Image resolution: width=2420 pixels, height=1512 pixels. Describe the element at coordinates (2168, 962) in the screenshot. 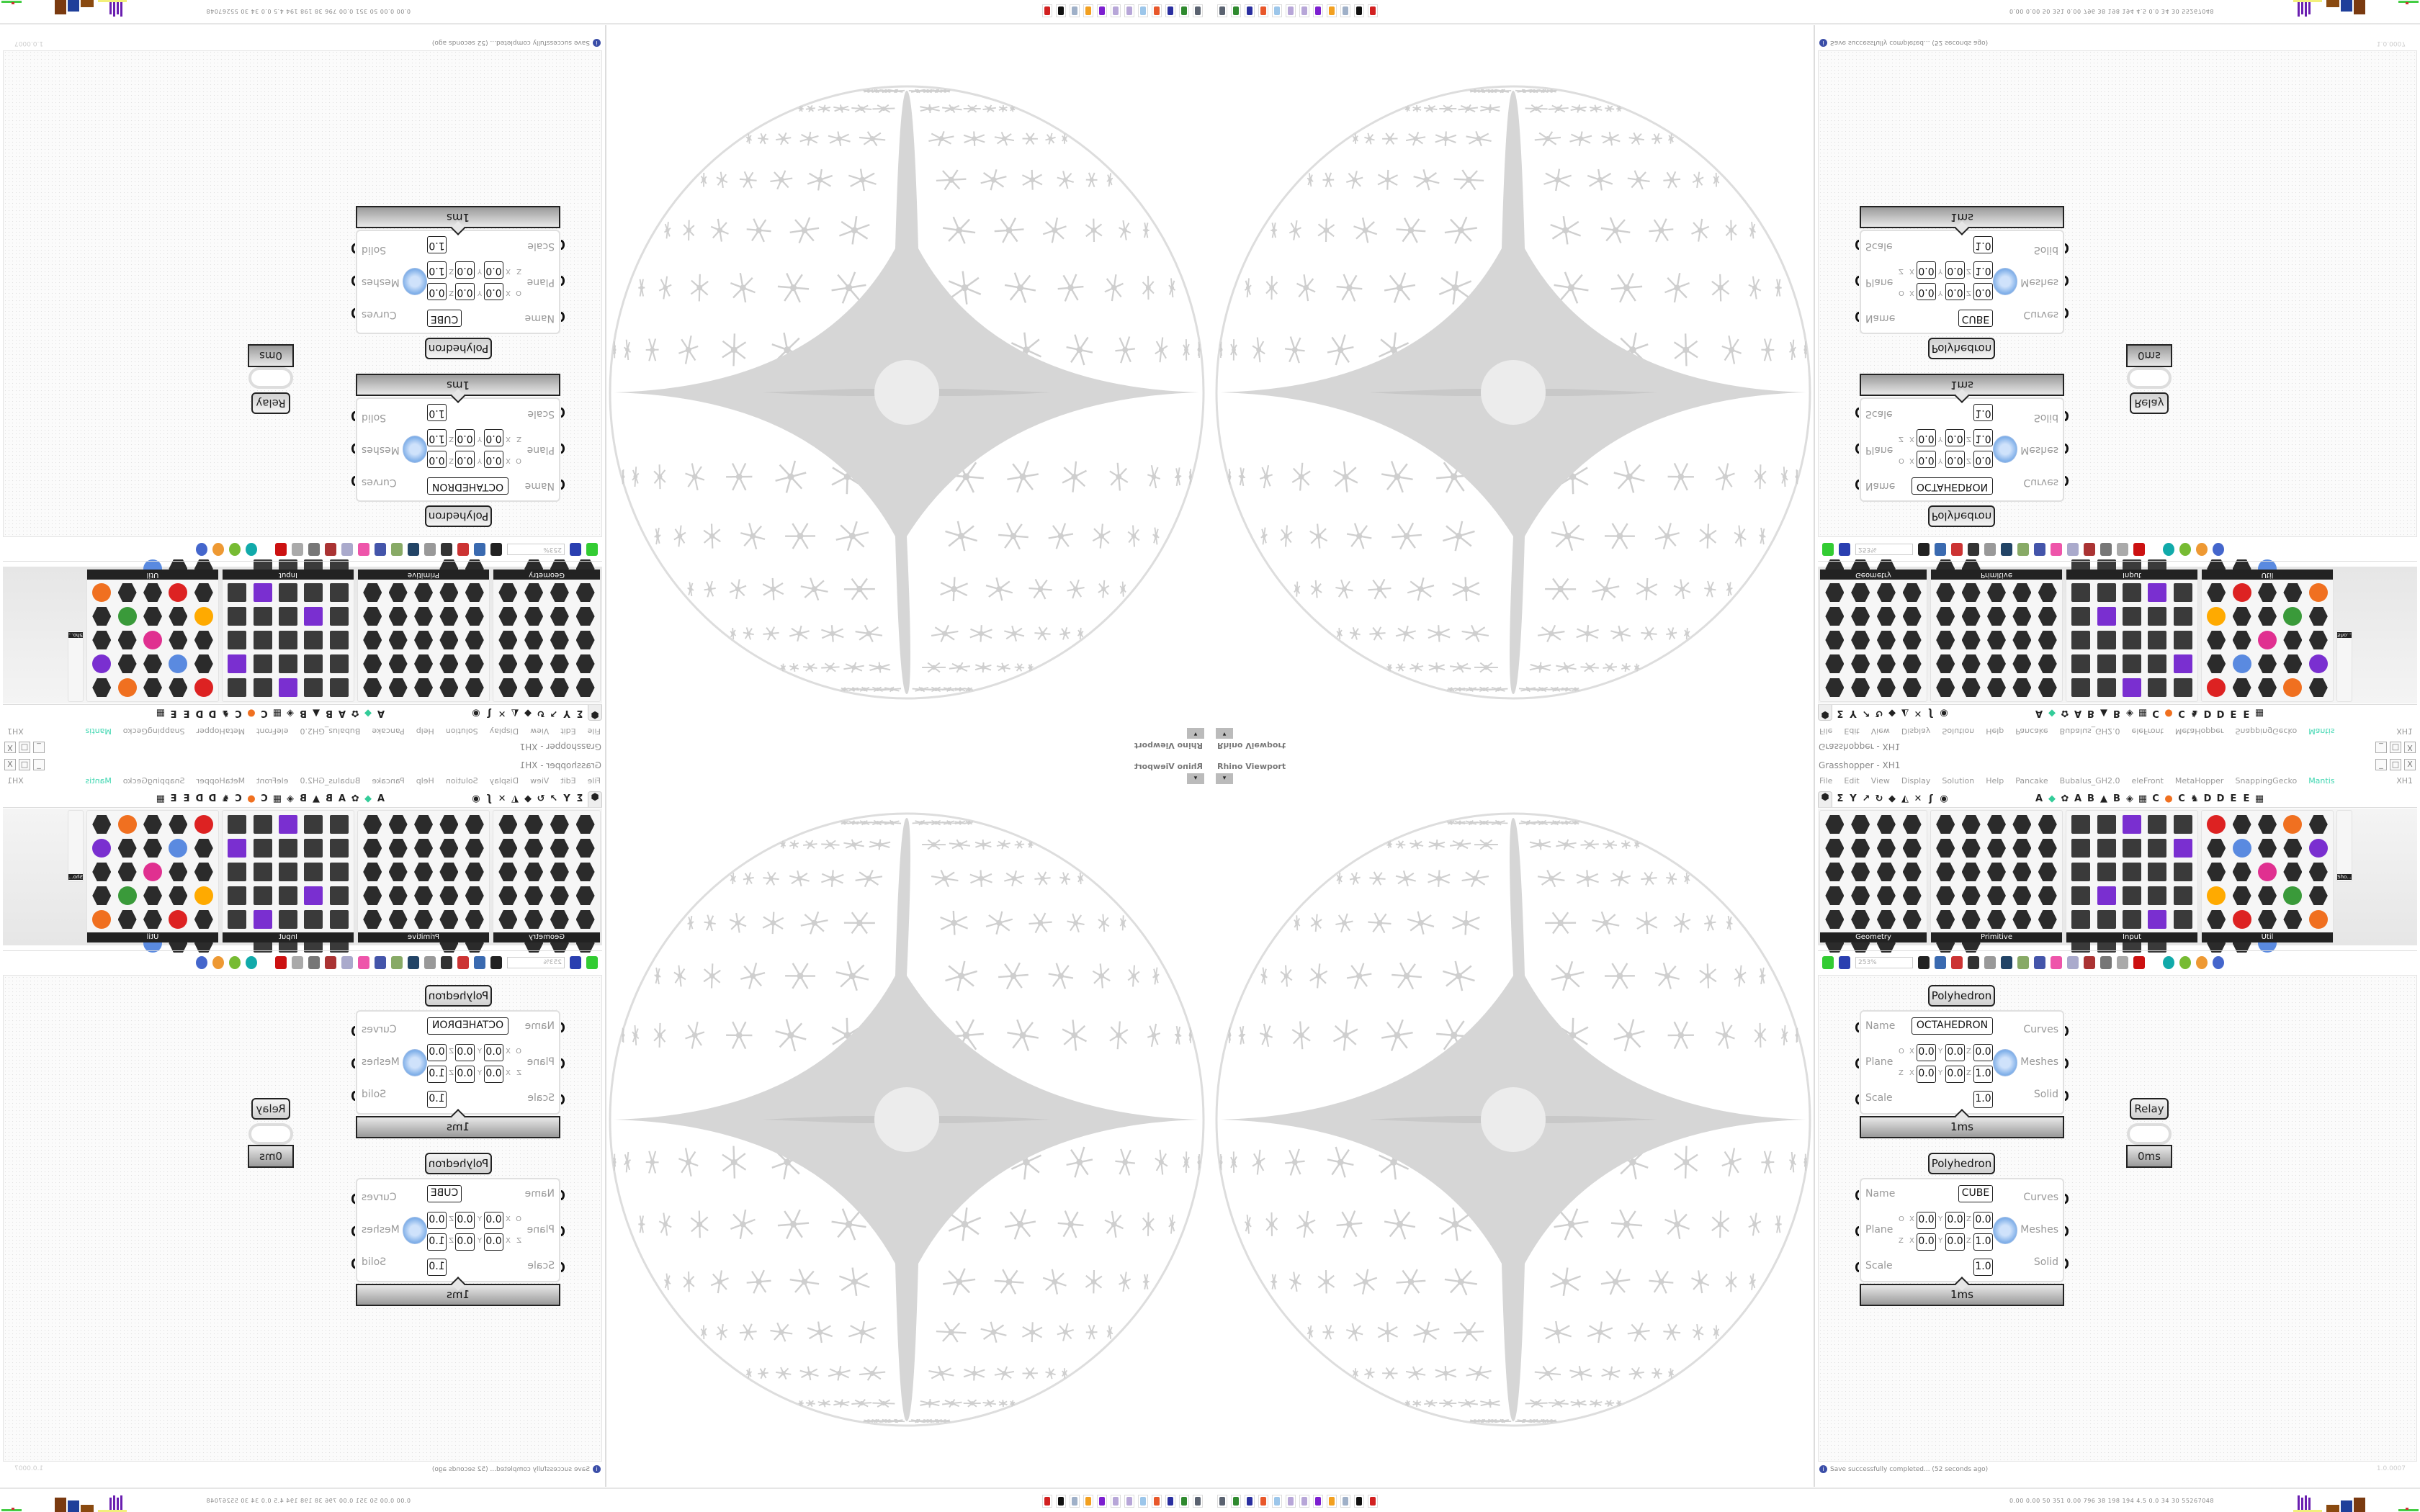

I see `shape-icon` at that location.